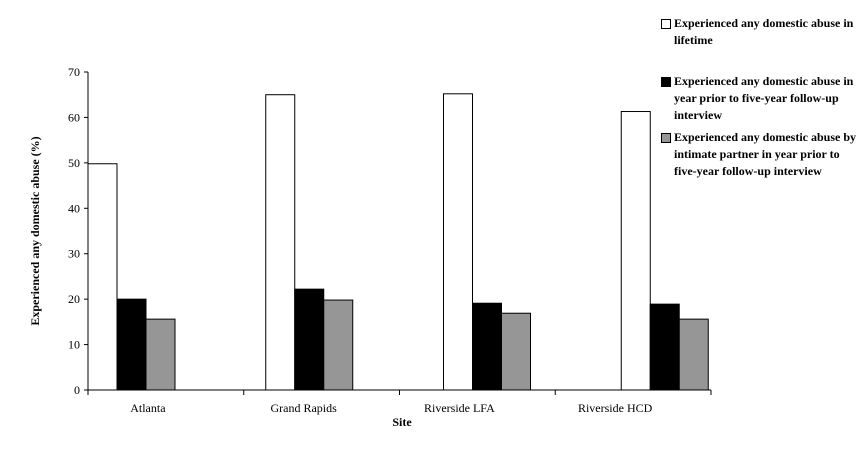 This screenshot has height=459, width=867. Describe the element at coordinates (74, 72) in the screenshot. I see `y-tick-label: 70` at that location.